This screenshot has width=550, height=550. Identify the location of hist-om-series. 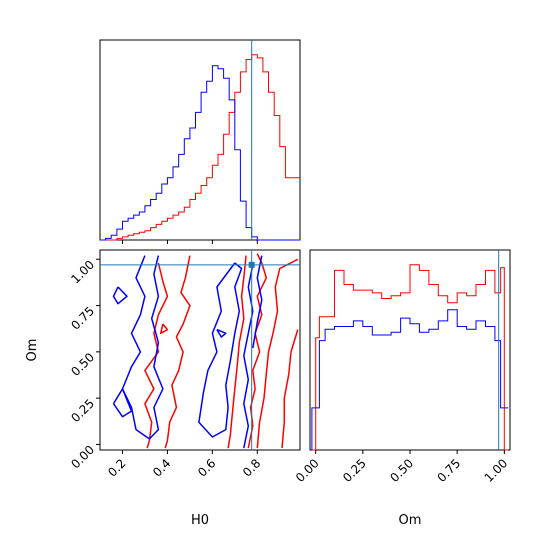
(410, 357).